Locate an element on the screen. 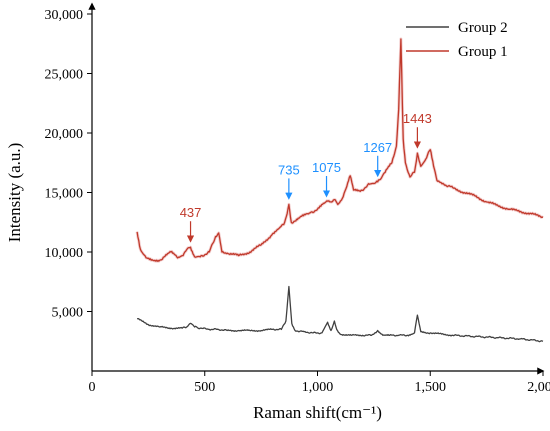 This screenshot has height=431, width=550. y-tick-label: 10,000 is located at coordinates (64, 253).